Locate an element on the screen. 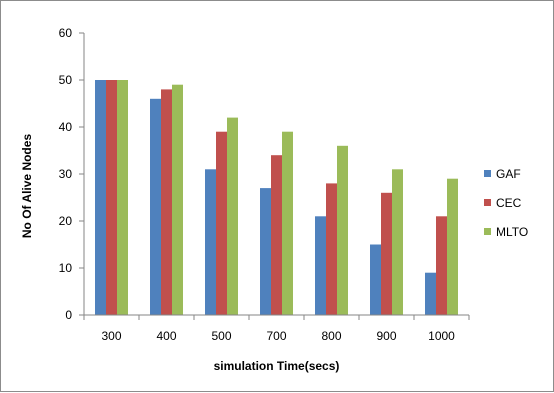  x-tick-label: 900 is located at coordinates (386, 336).